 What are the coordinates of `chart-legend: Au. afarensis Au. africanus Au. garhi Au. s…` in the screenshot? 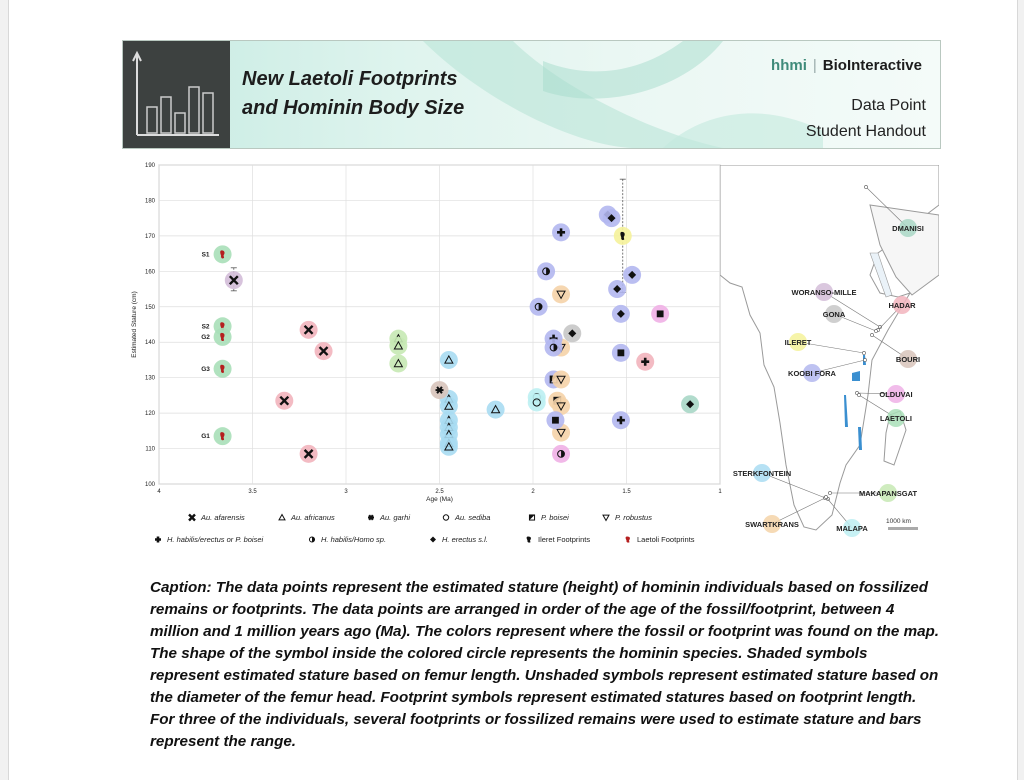 It's located at (425, 528).